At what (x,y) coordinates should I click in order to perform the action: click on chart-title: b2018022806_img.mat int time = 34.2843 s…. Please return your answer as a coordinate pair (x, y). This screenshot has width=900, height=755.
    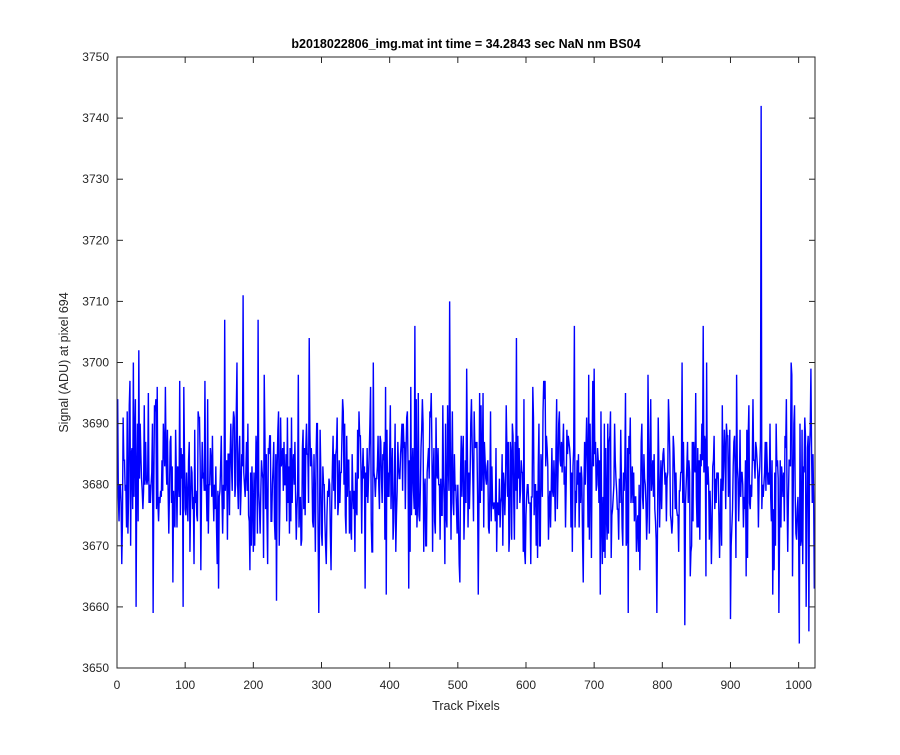
    Looking at the image, I should click on (465, 44).